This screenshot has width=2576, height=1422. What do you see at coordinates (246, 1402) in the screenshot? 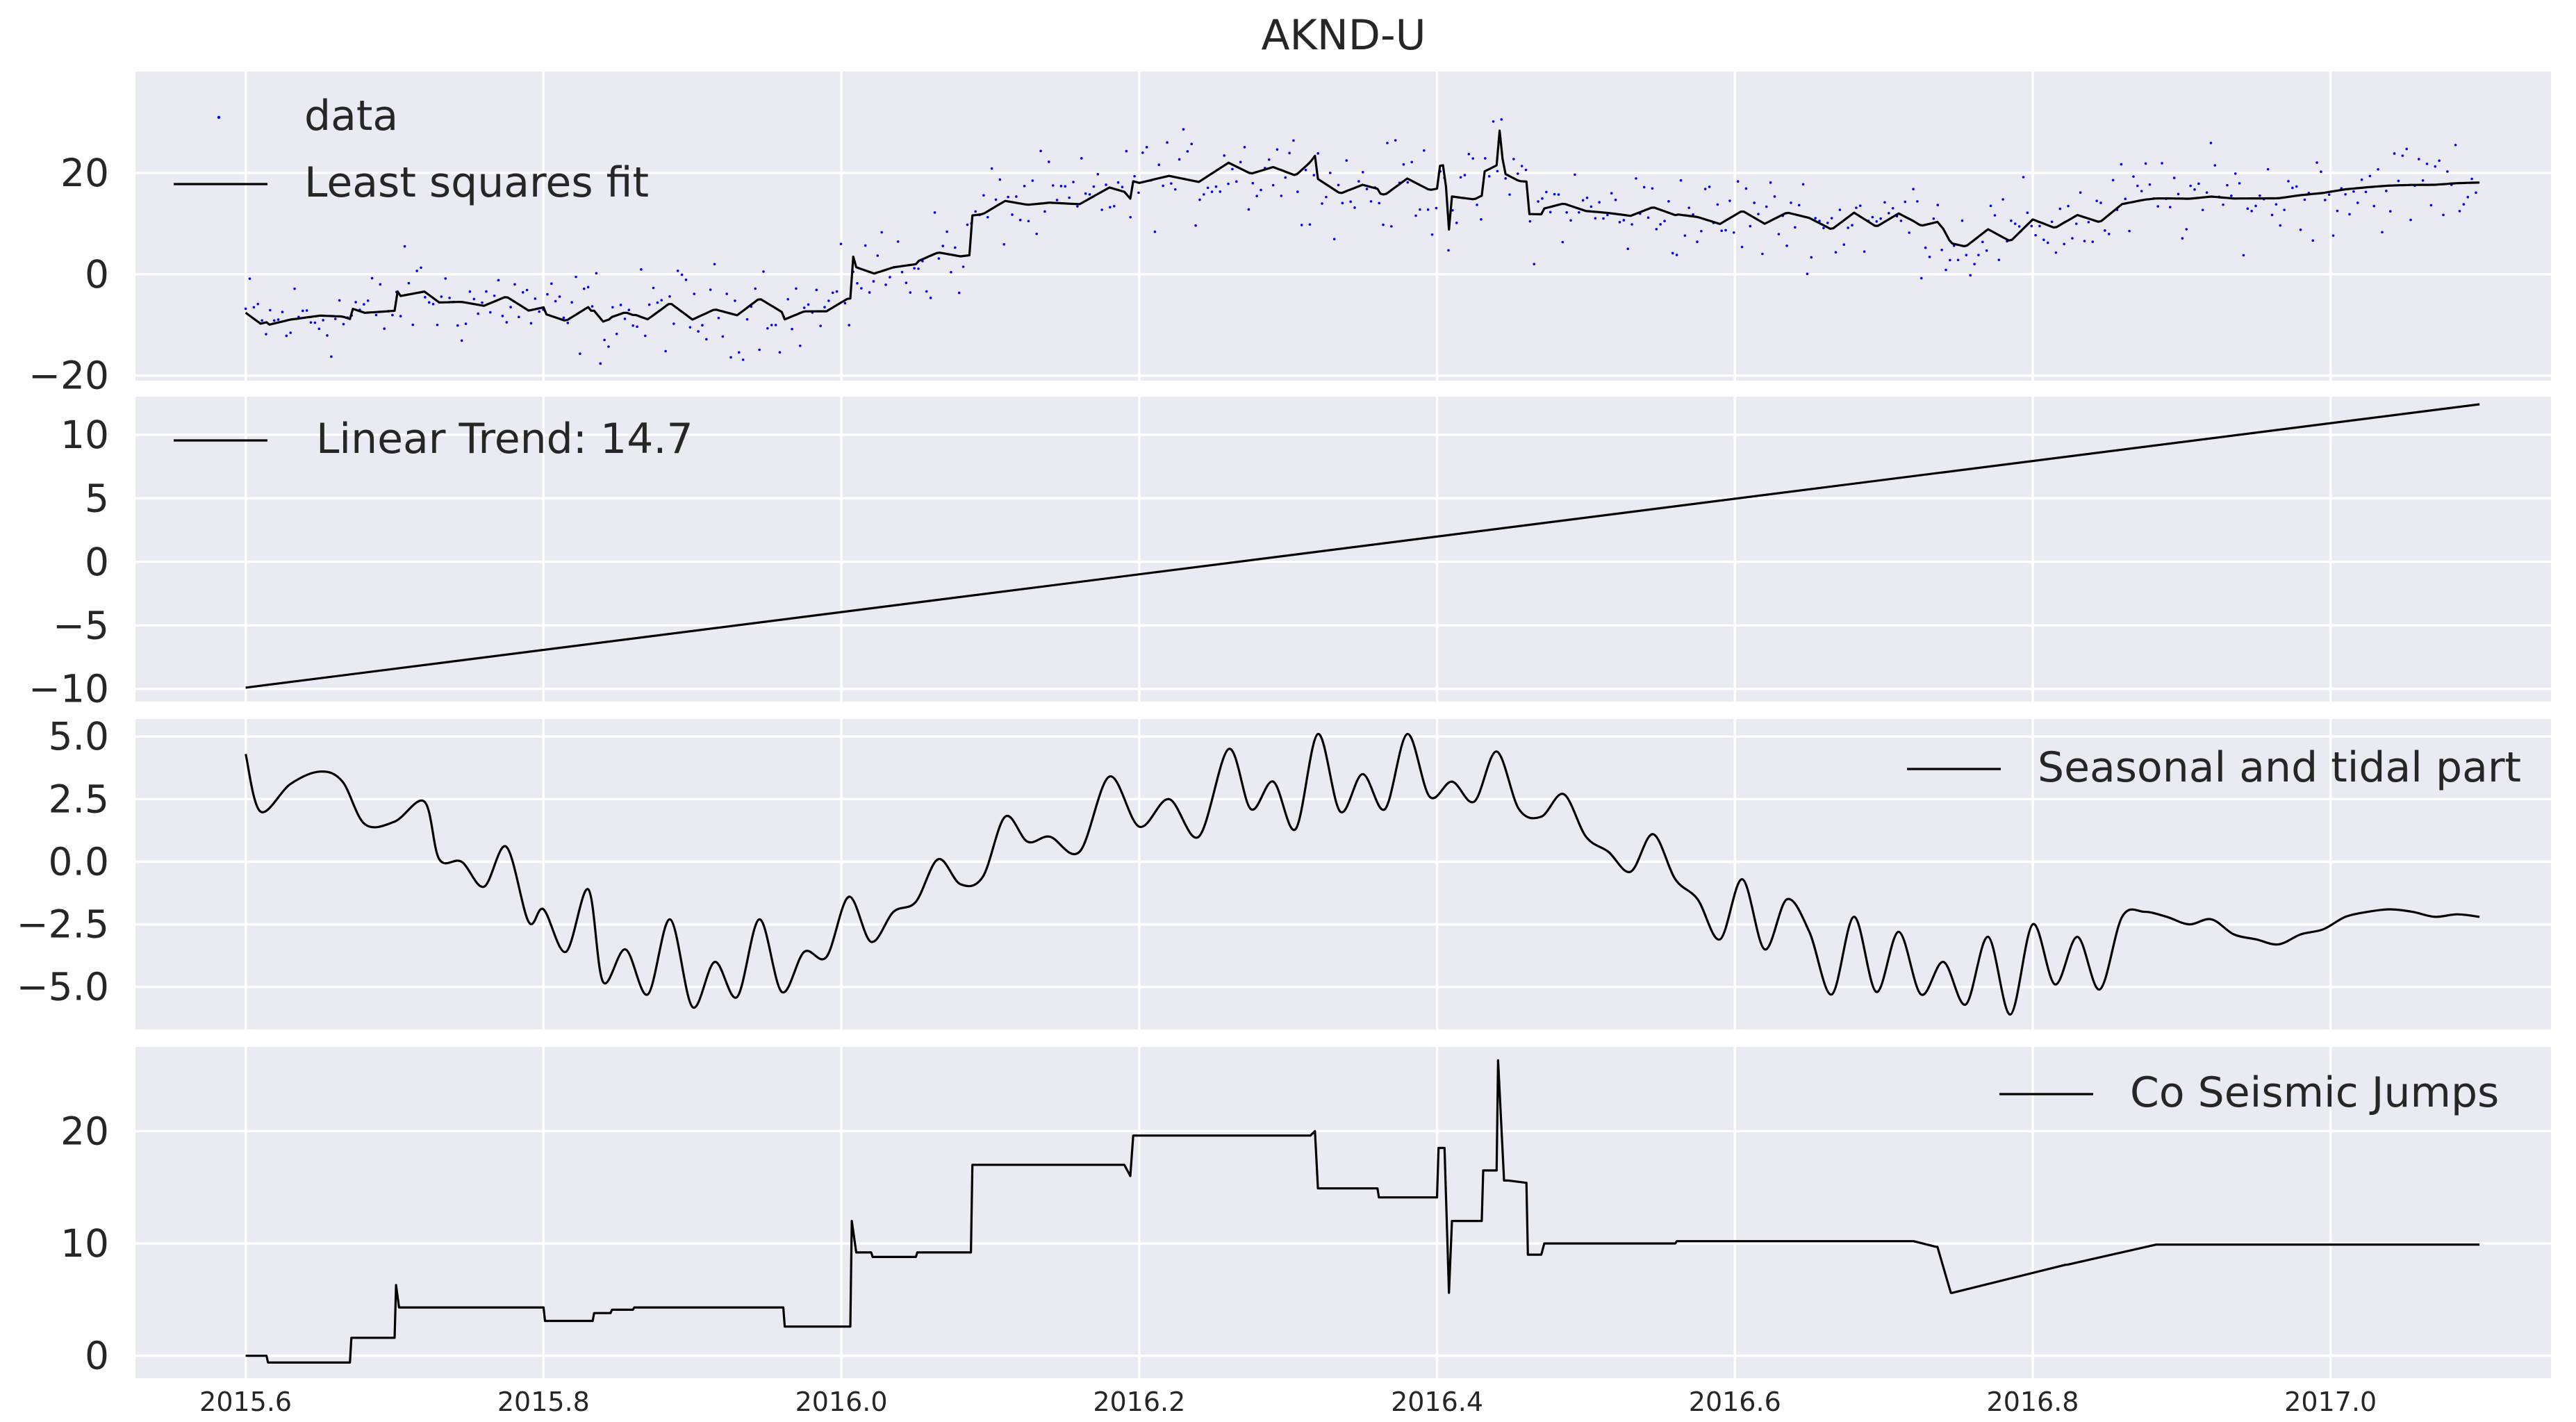
I see `x-tick-label: 2015.6` at bounding box center [246, 1402].